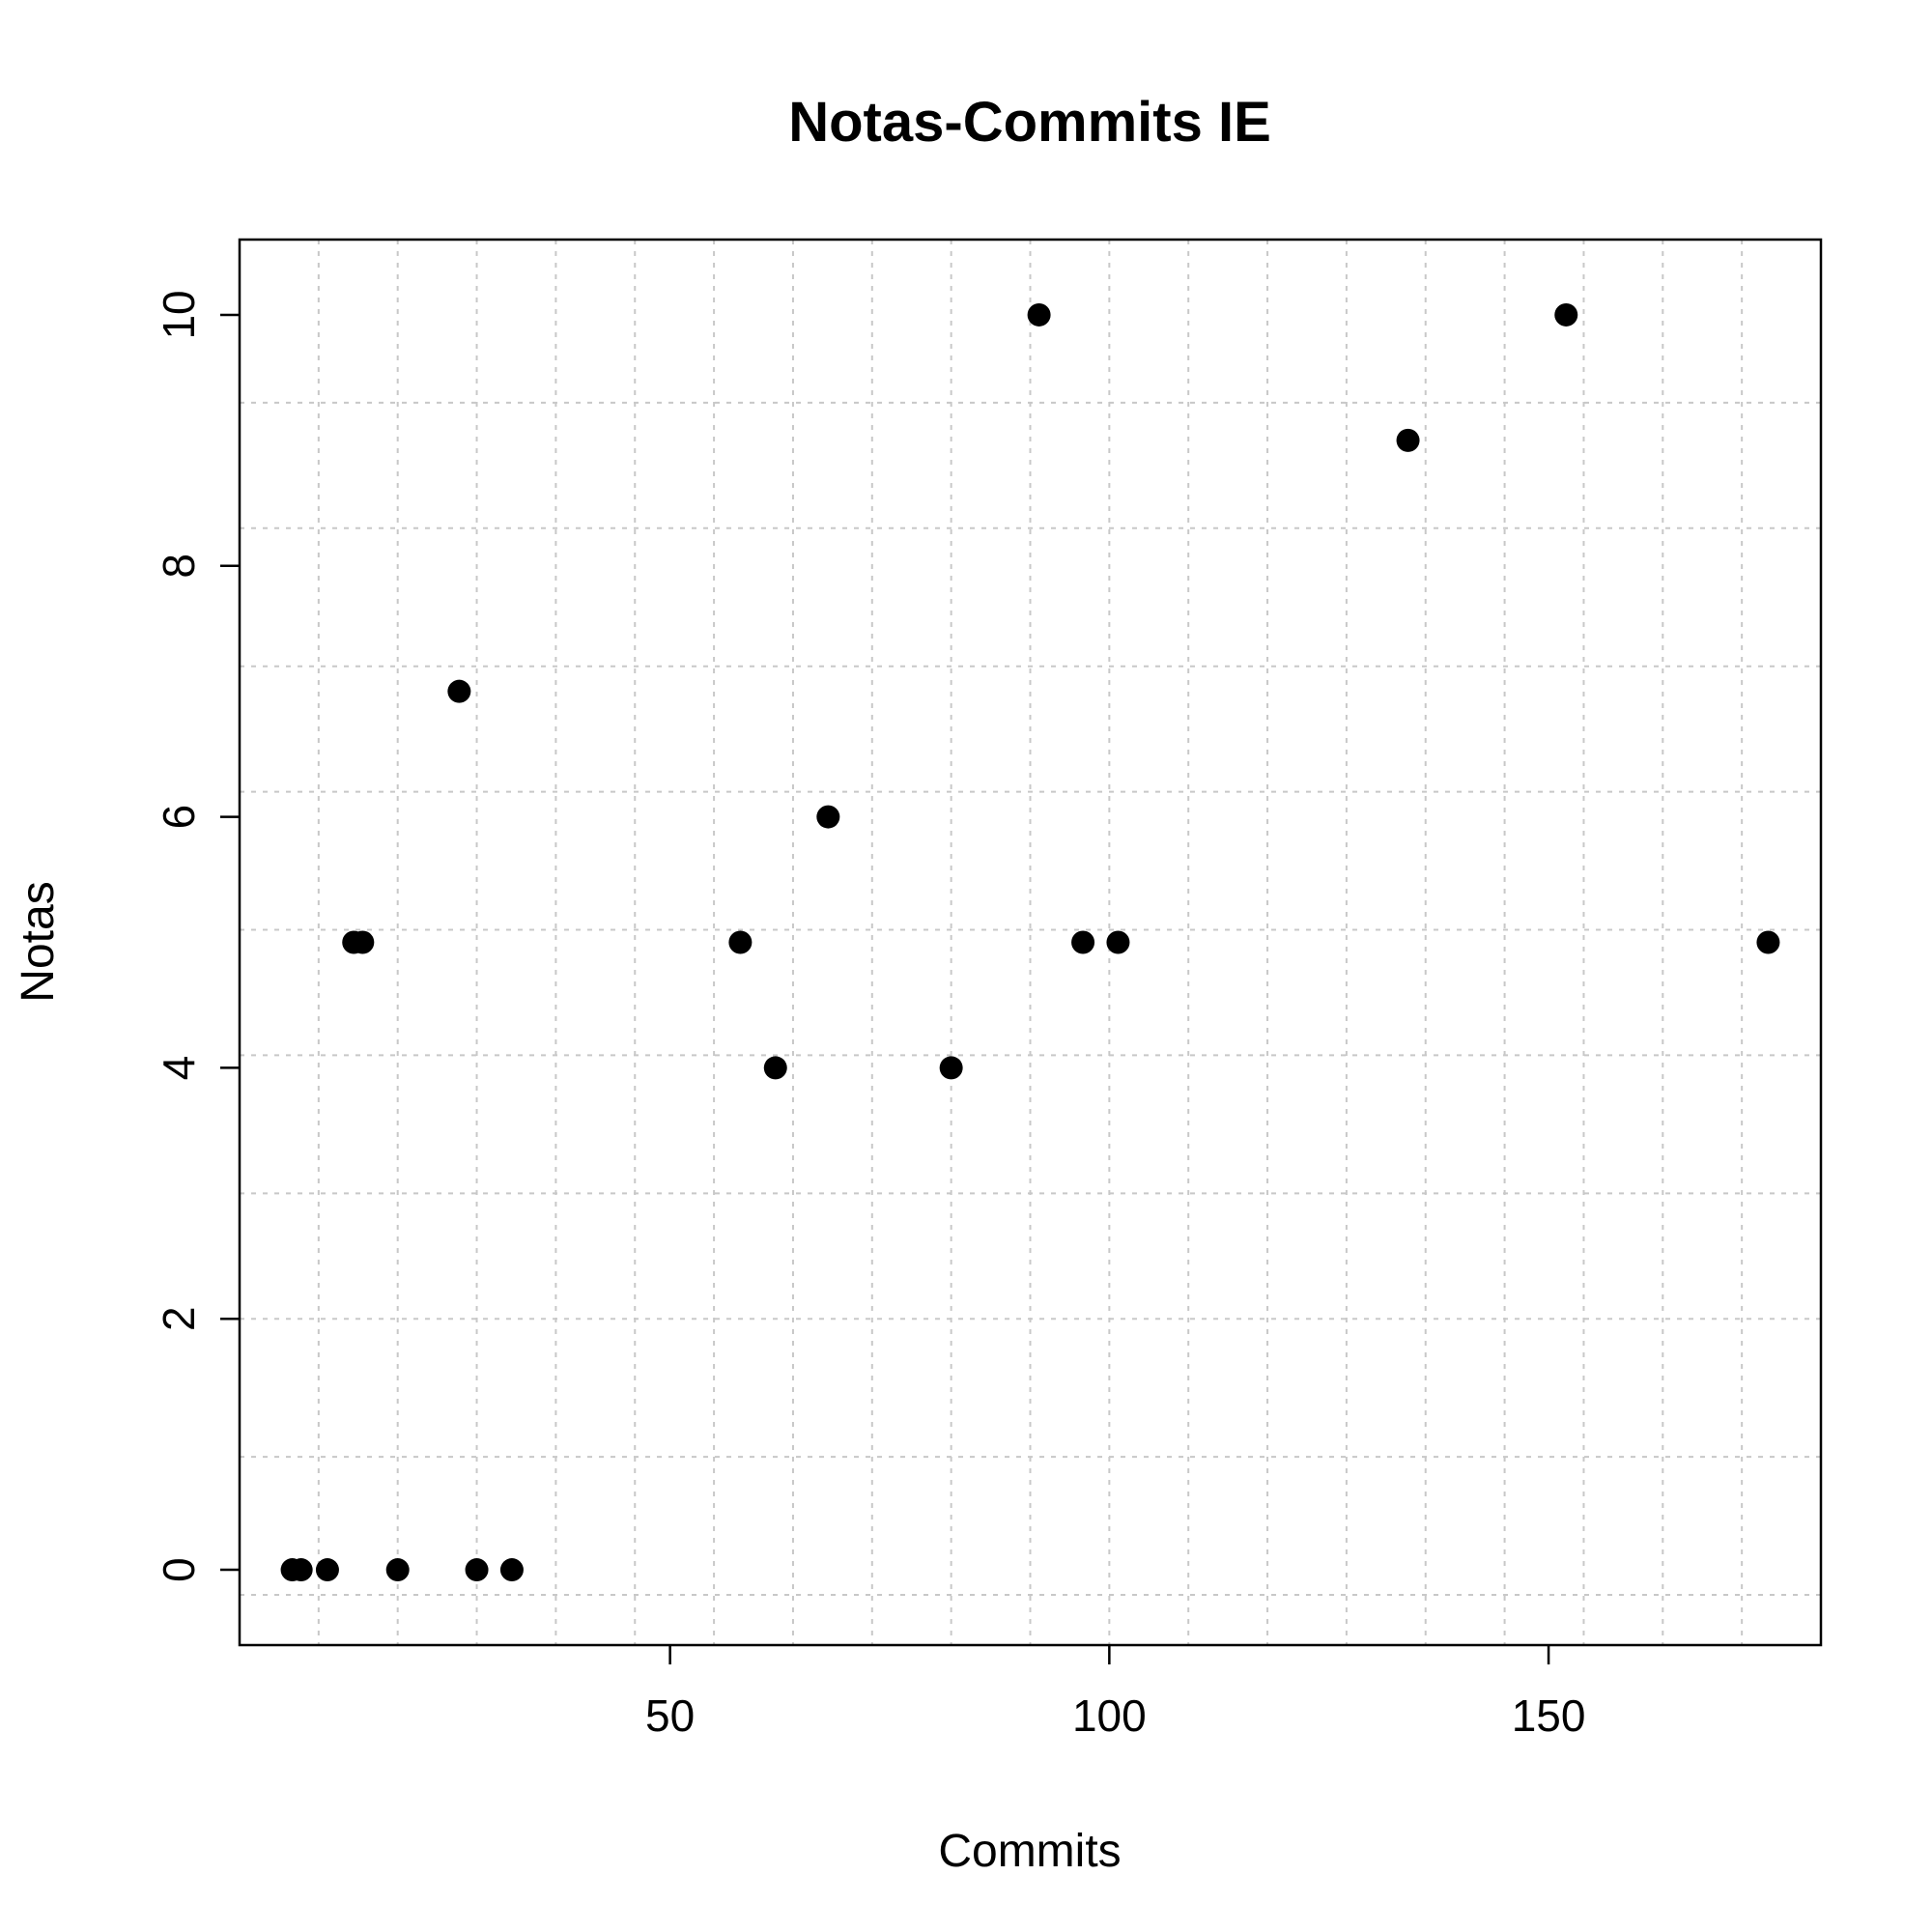  What do you see at coordinates (179, 566) in the screenshot?
I see `y-tick-label-8: 8` at bounding box center [179, 566].